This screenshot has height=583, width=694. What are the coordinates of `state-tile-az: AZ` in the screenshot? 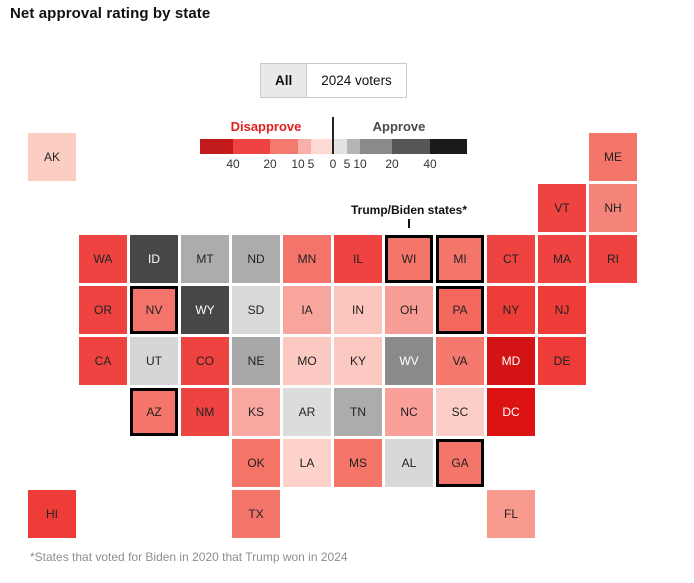 It's located at (154, 412).